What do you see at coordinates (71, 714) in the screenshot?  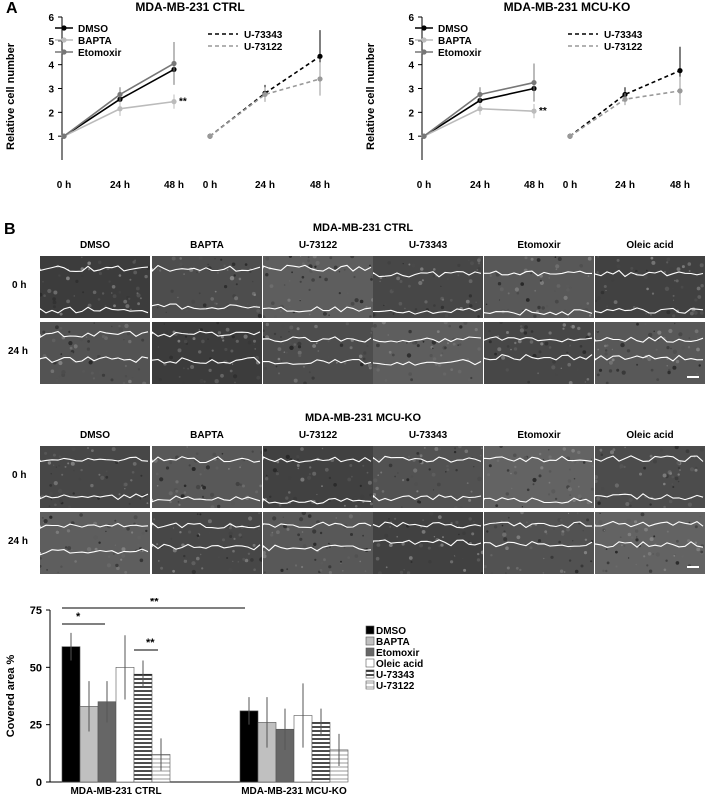 I see `bar-dmso` at bounding box center [71, 714].